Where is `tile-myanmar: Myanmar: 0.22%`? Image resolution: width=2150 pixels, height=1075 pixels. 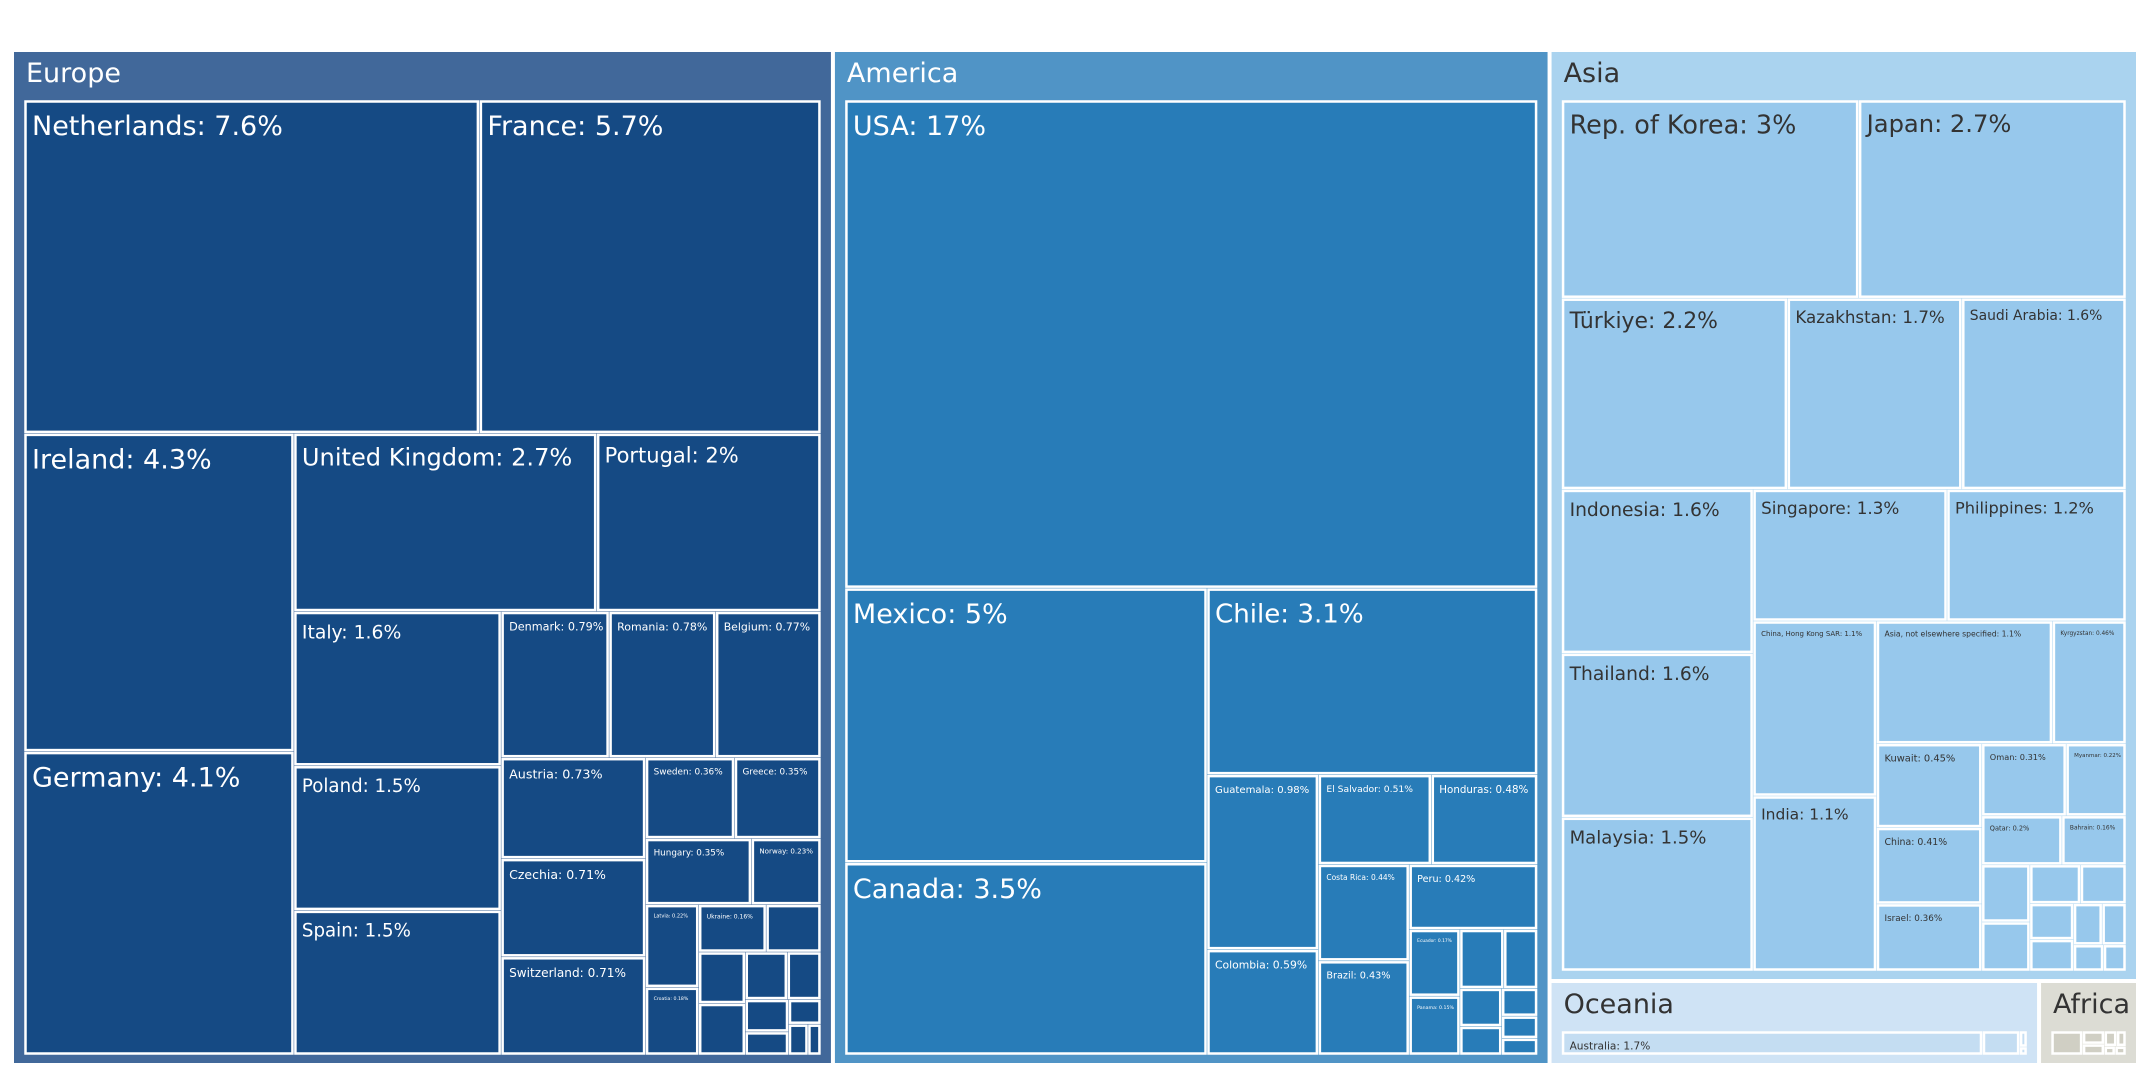 tile-myanmar: Myanmar: 0.22% is located at coordinates (2096, 779).